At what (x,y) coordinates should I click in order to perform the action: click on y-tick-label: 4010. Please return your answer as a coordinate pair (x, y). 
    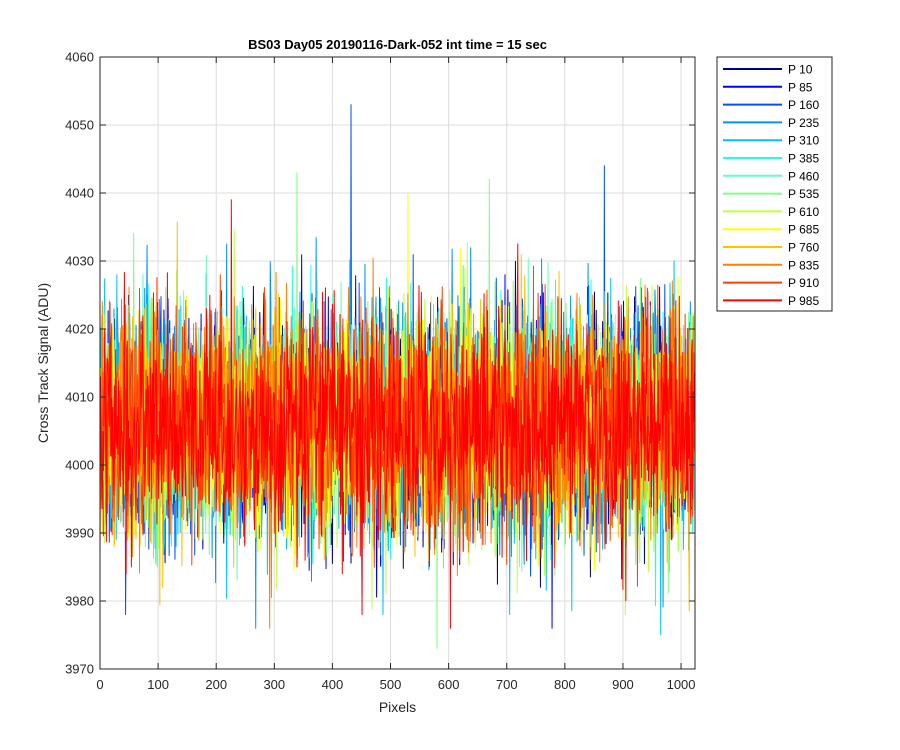
    Looking at the image, I should click on (79, 397).